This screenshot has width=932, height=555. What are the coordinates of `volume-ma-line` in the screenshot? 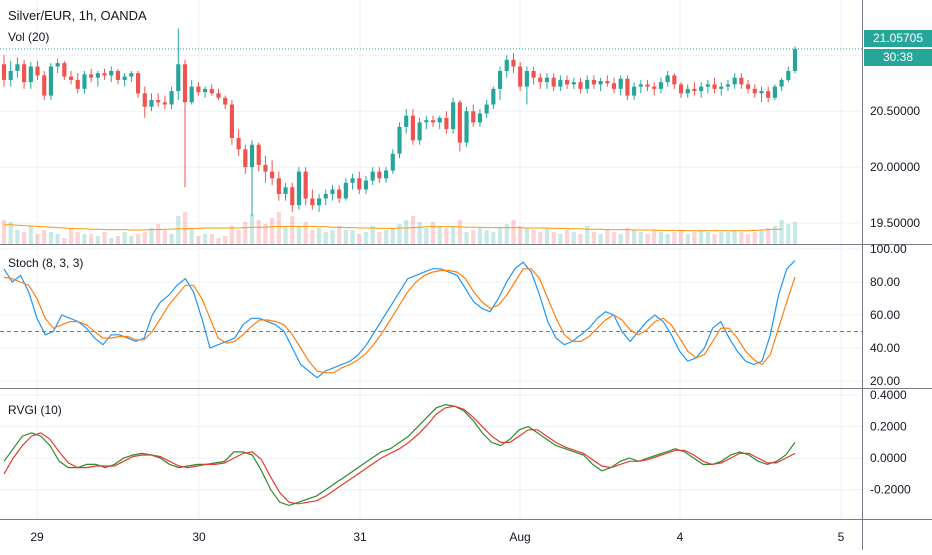 It's located at (393, 228).